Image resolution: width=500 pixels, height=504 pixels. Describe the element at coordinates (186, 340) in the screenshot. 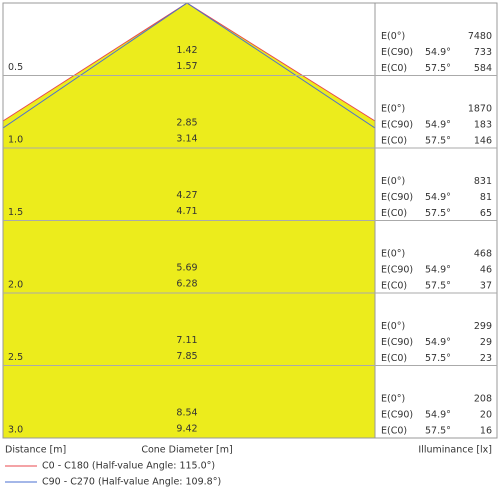

I see `cone-diameter: 7.11` at that location.